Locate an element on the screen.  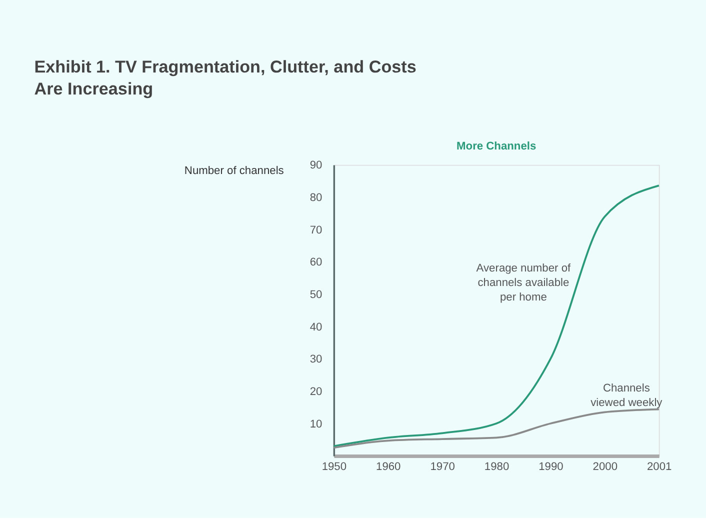
y-tick-label: 90 is located at coordinates (316, 166).